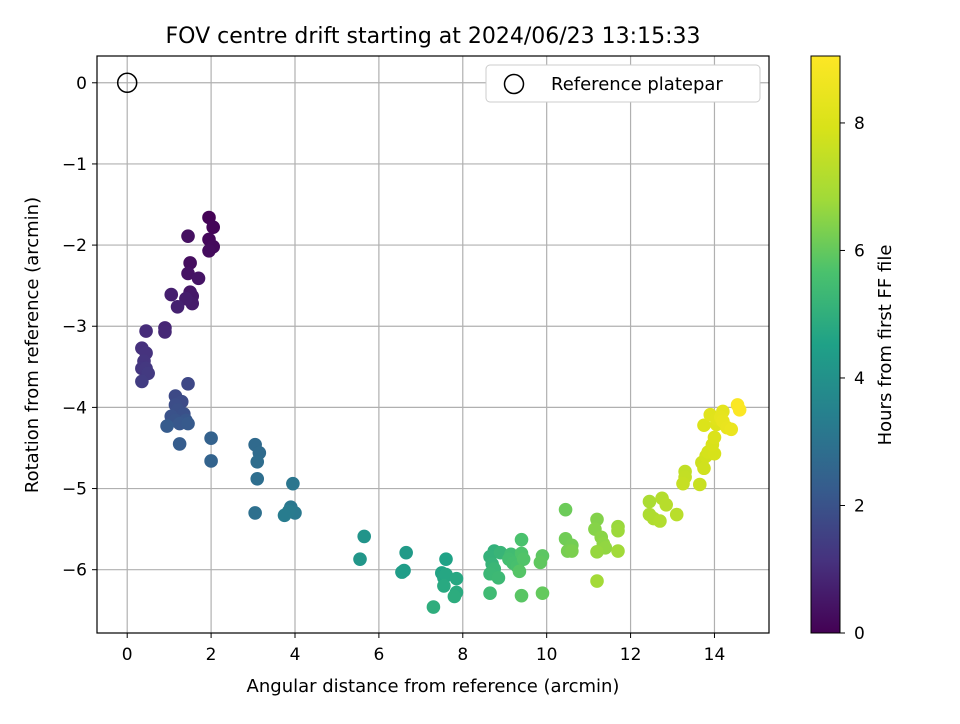  Describe the element at coordinates (547, 655) in the screenshot. I see `x-tick-label: 10` at that location.